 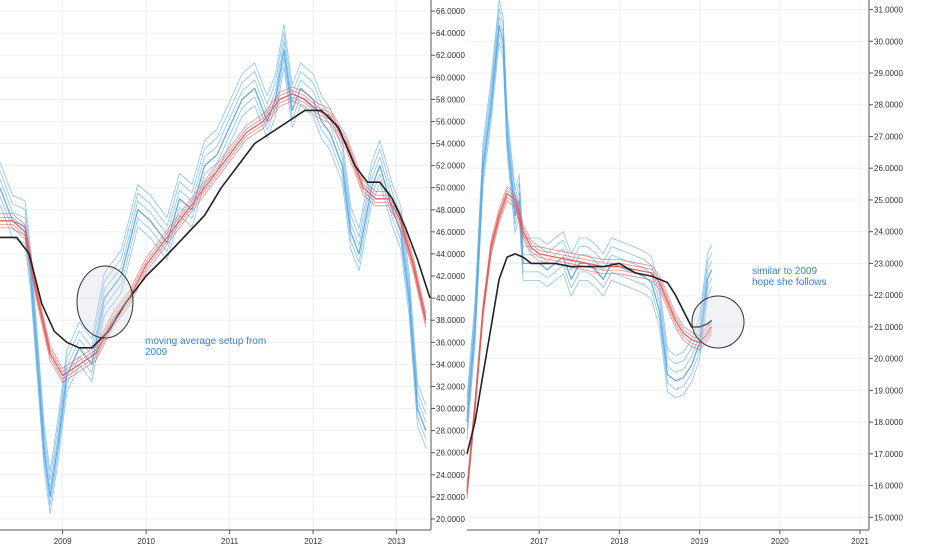 What do you see at coordinates (888, 168) in the screenshot?
I see `right-y-tick-label: 26.0000` at bounding box center [888, 168].